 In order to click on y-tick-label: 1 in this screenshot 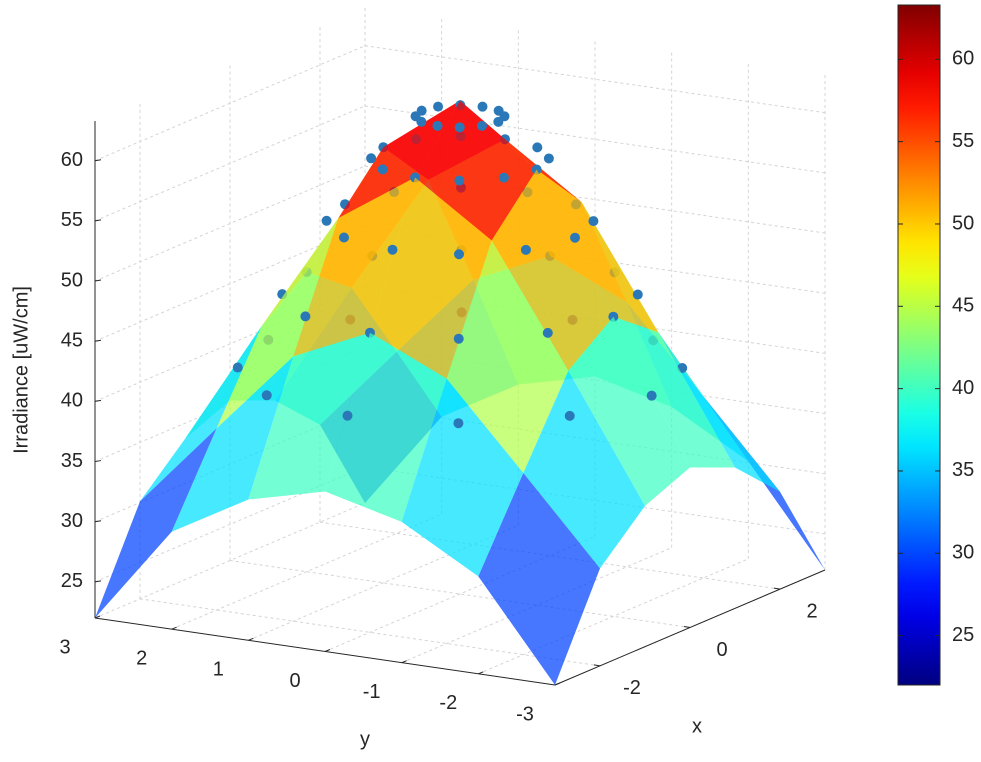, I will do `click(218, 670)`.